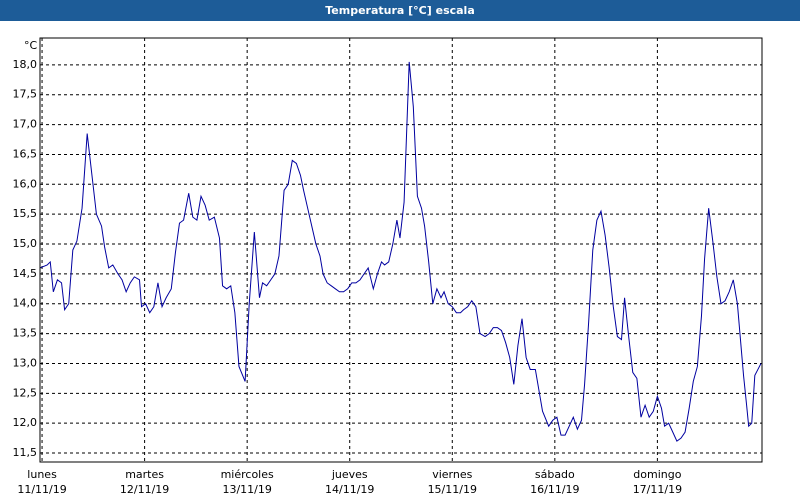  Describe the element at coordinates (25, 422) in the screenshot. I see `y-tick-label: 12,0` at that location.